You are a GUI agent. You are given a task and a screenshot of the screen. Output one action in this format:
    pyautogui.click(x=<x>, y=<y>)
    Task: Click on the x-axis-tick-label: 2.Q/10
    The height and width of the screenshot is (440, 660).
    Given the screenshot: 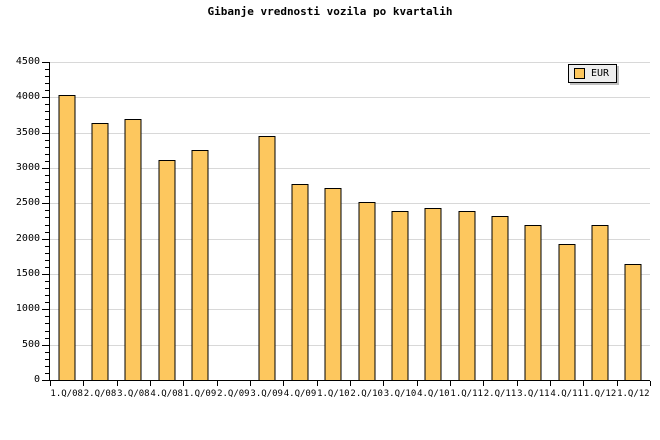 What is the action you would take?
    pyautogui.click(x=366, y=394)
    